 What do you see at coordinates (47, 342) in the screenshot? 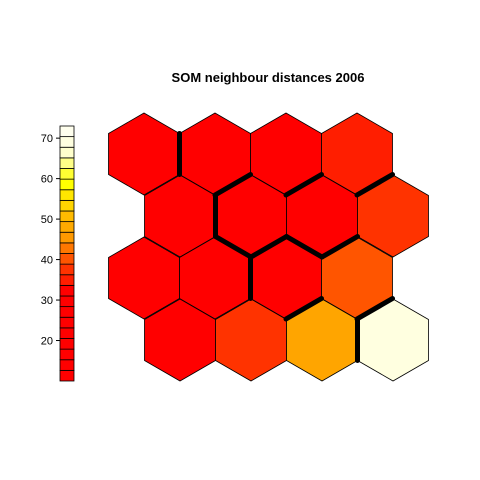
I see `colorbar-tick-label: 20` at bounding box center [47, 342].